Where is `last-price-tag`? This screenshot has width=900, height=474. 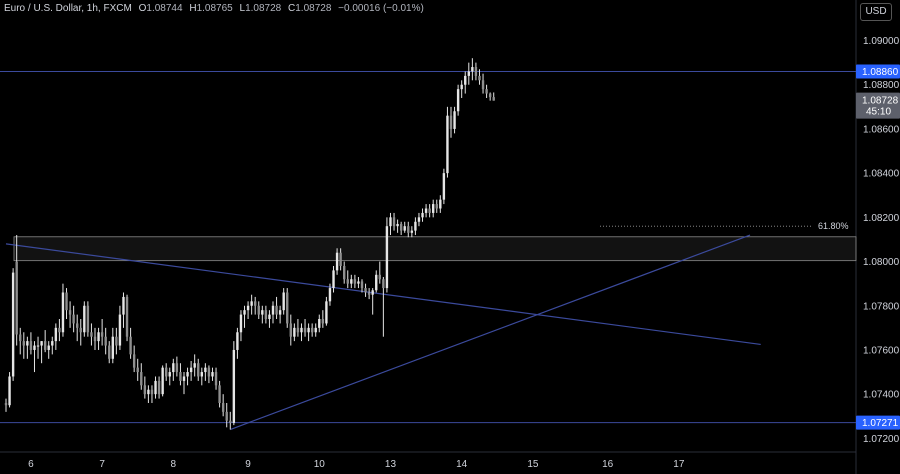
last-price-tag is located at coordinates (878, 105).